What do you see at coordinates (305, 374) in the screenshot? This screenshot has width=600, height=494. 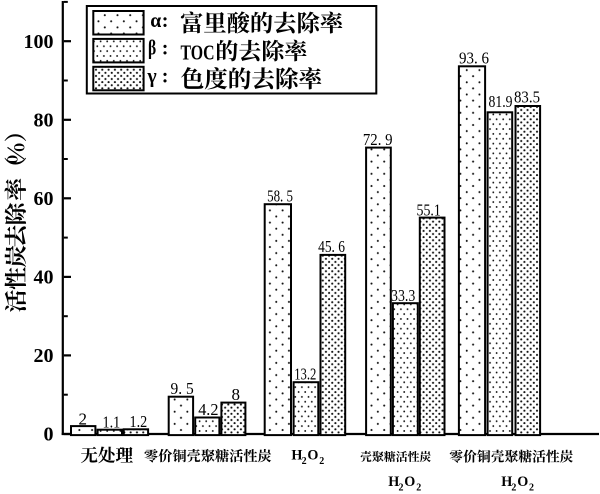 I see `svg-text: 13.2` at bounding box center [305, 374].